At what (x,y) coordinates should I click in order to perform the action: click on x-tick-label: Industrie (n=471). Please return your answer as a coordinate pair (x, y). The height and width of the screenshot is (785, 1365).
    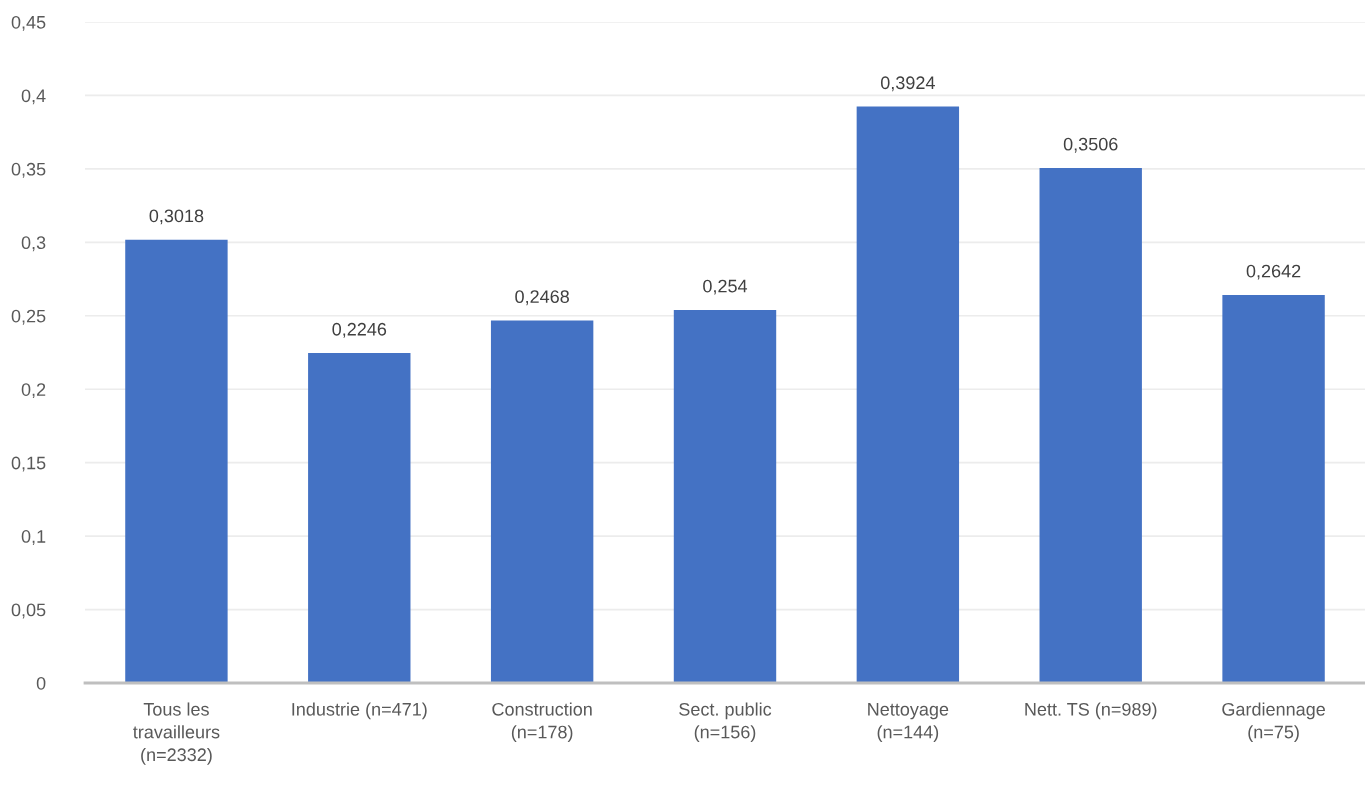
    Looking at the image, I should click on (359, 711).